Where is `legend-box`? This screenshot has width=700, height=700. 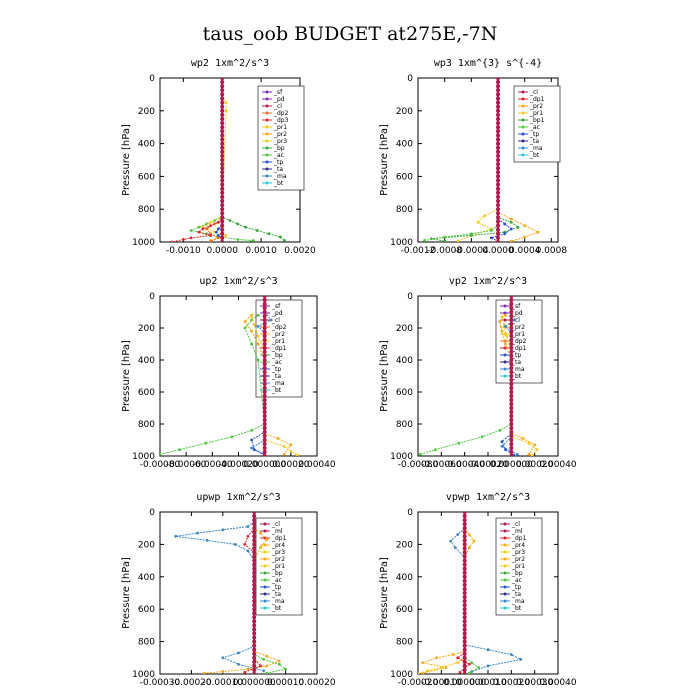 legend-box is located at coordinates (281, 138).